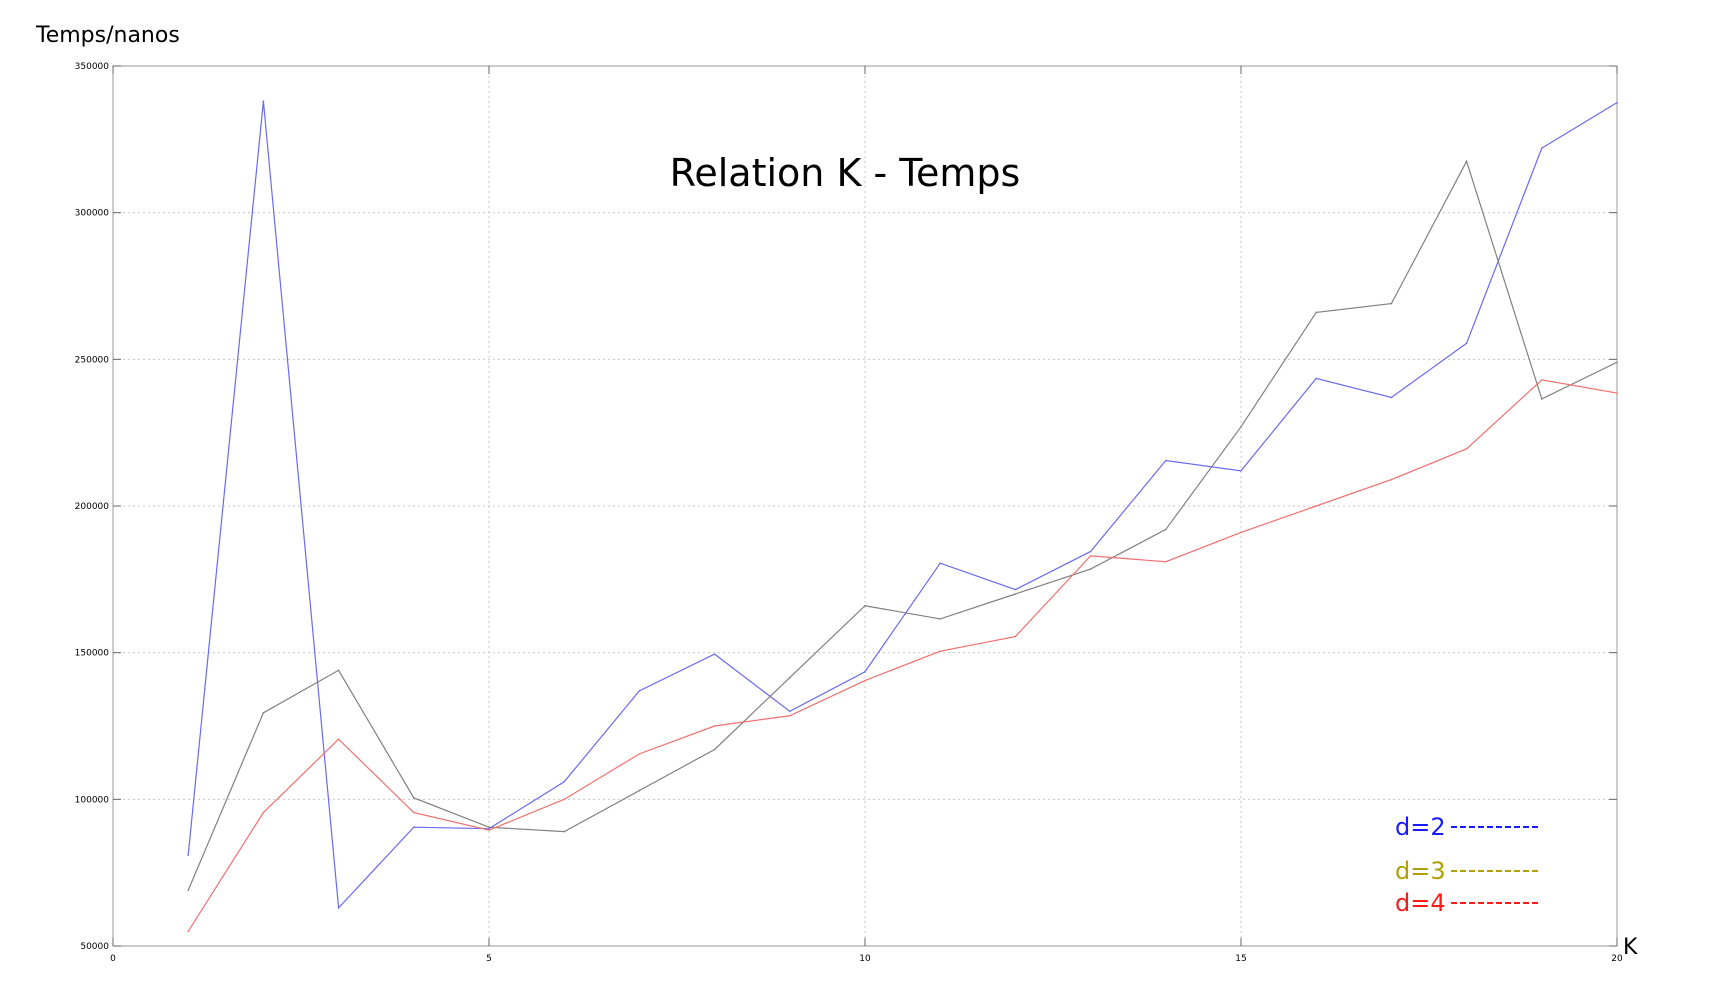  What do you see at coordinates (113, 959) in the screenshot?
I see `x-tick-label: 0` at bounding box center [113, 959].